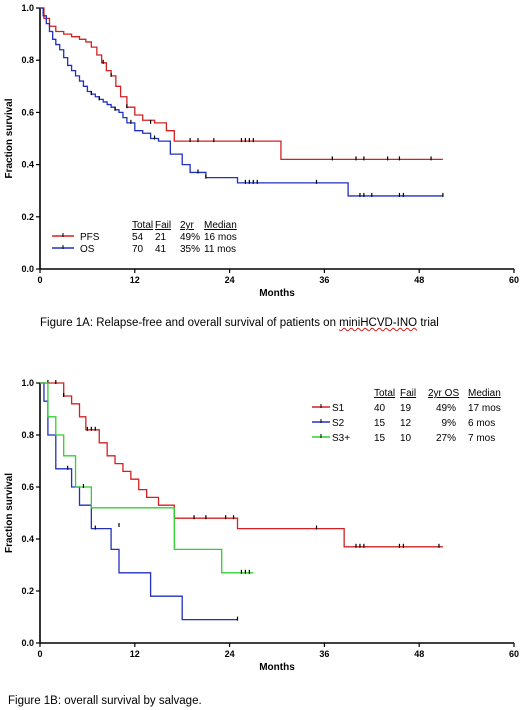  I want to click on caption-a-trial-name: miniHCVD-INO, so click(378, 323).